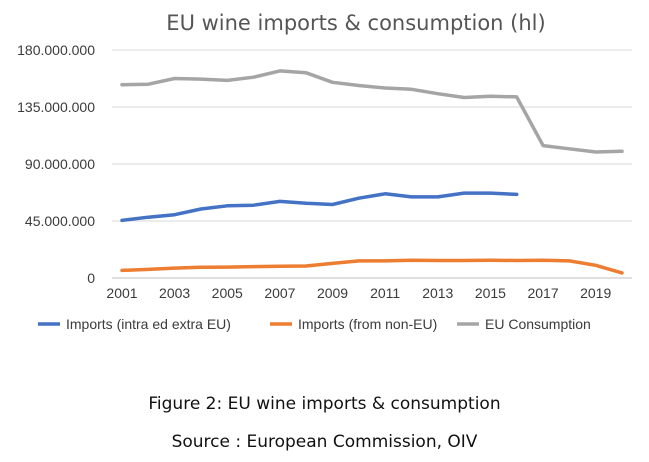  Describe the element at coordinates (279, 293) in the screenshot. I see `x-tick-label: 2007` at that location.